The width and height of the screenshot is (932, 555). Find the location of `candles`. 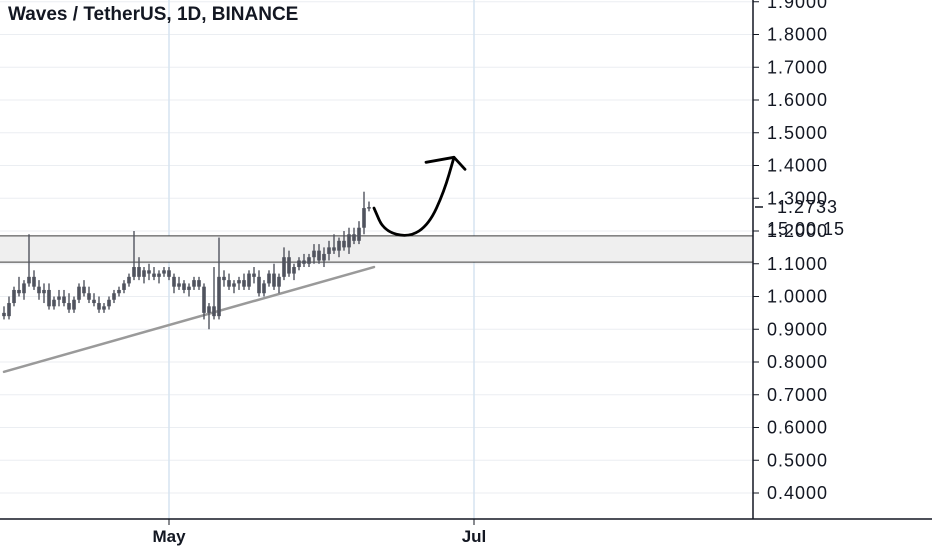

candles is located at coordinates (186, 260).